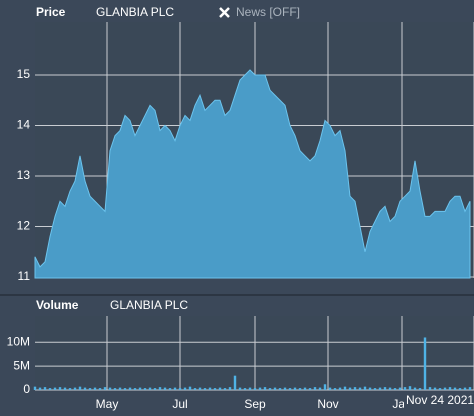  I want to click on news-toggle: News [OFF], so click(259, 12).